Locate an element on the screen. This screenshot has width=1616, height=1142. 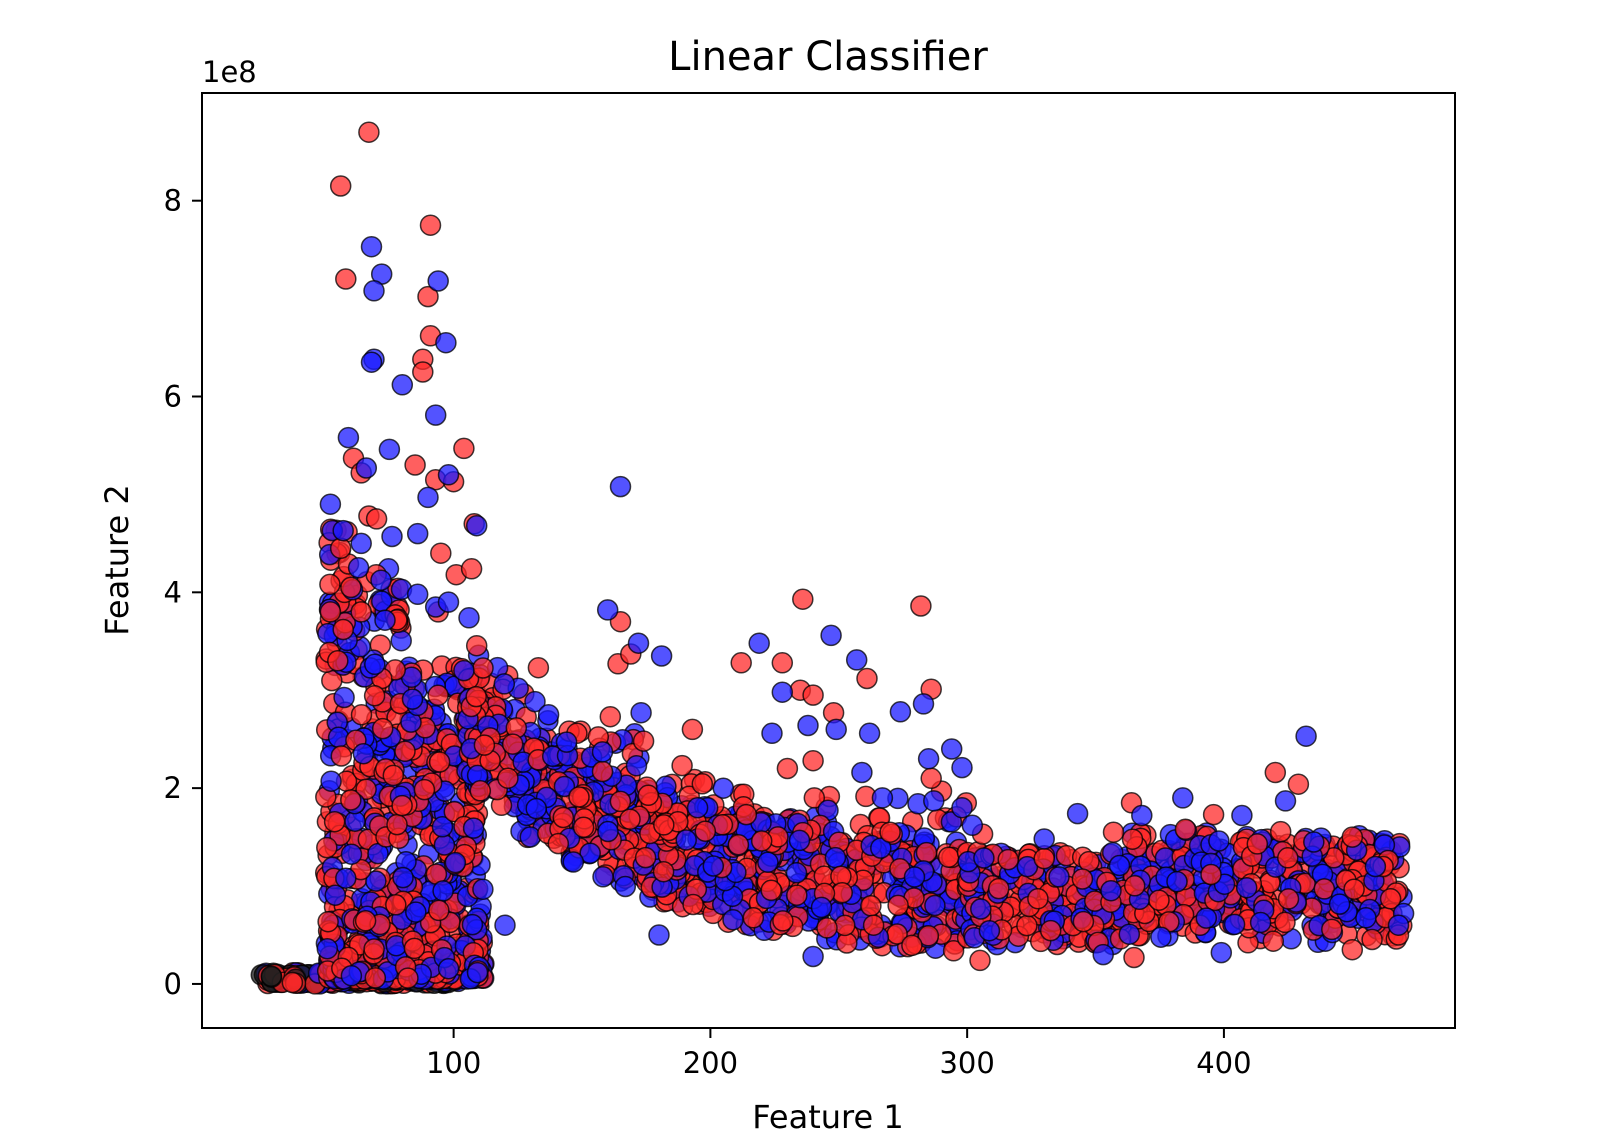
y-tick-label: 6 is located at coordinates (173, 397).